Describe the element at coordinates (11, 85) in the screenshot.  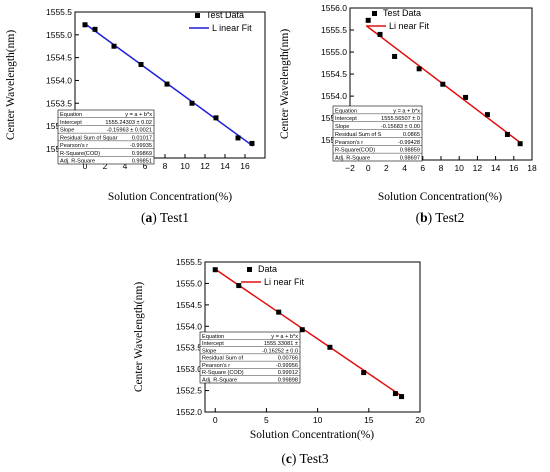
I see `y-axis-label: Center Wavelength(nm)` at that location.